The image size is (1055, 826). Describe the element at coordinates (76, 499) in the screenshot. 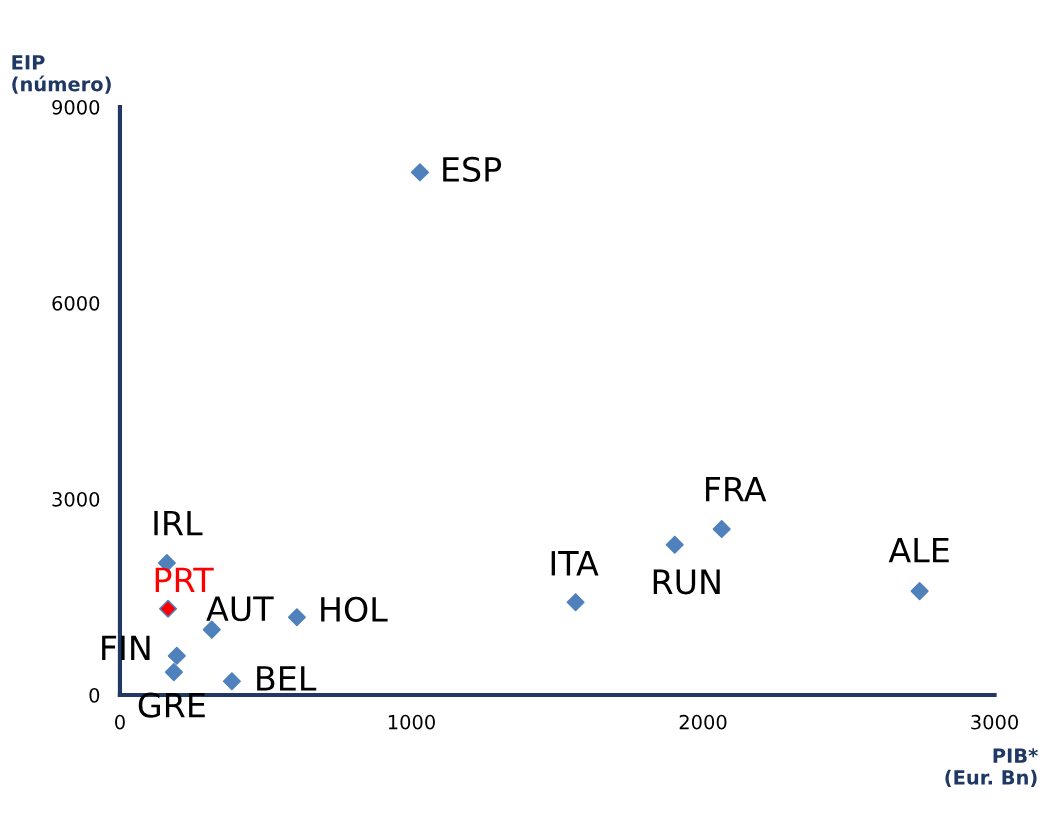

I see `y-tick-label: 3000` at that location.